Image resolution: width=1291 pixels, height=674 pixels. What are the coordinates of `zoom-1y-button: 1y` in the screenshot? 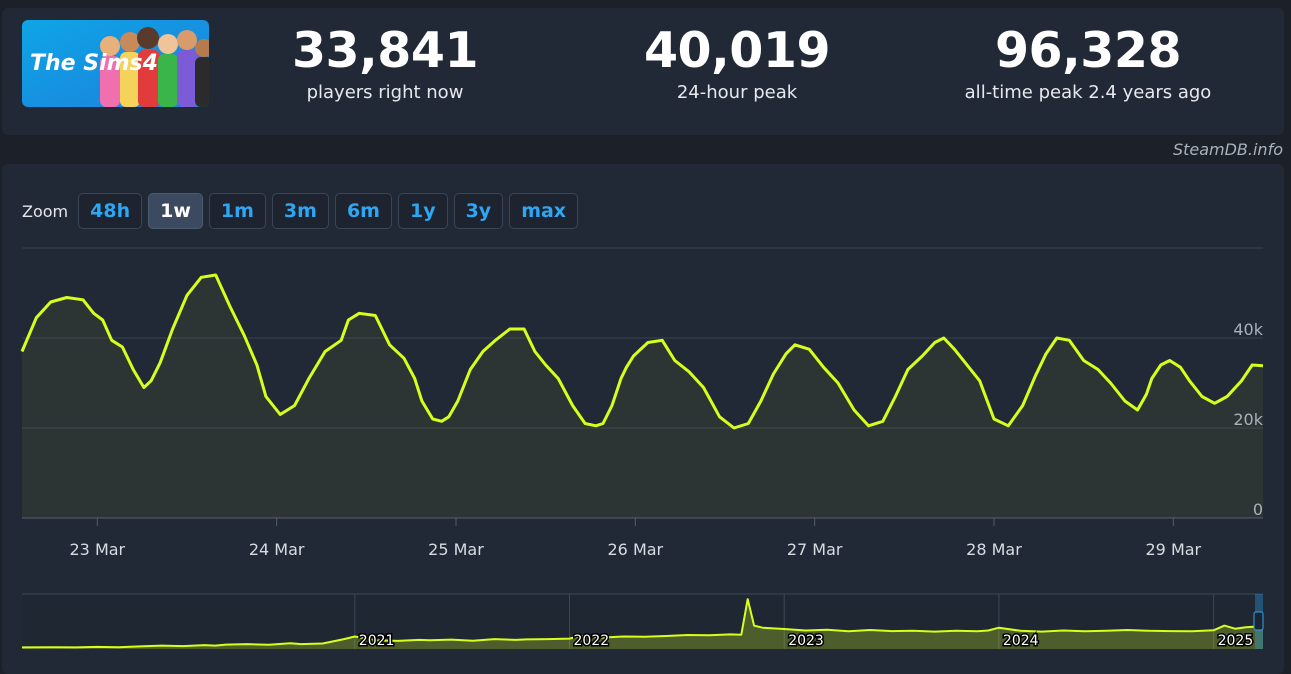 It's located at (422, 211).